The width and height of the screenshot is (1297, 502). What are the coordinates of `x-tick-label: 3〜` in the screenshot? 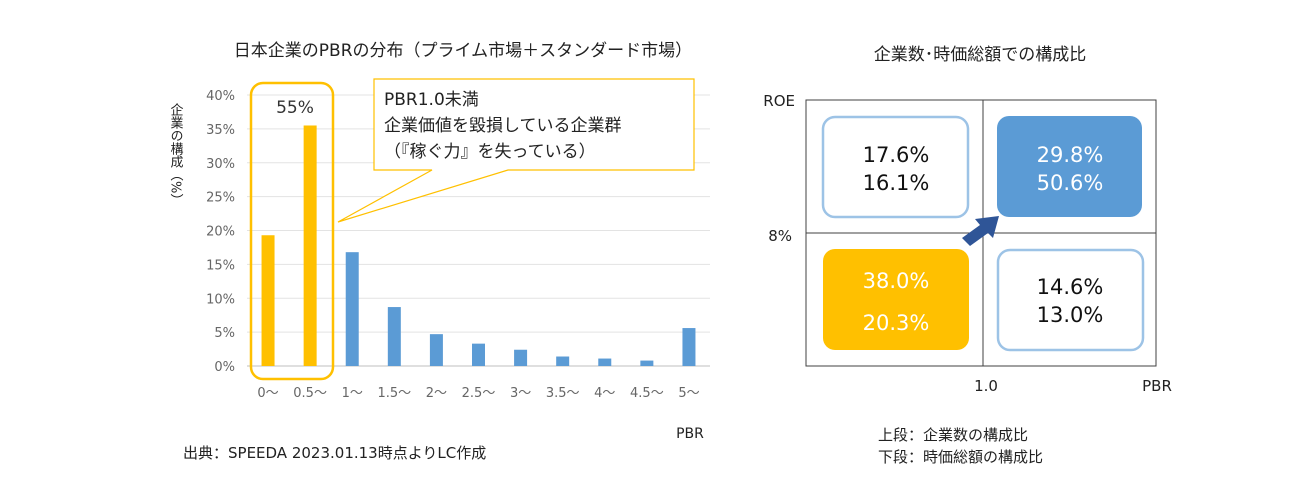 It's located at (520, 393).